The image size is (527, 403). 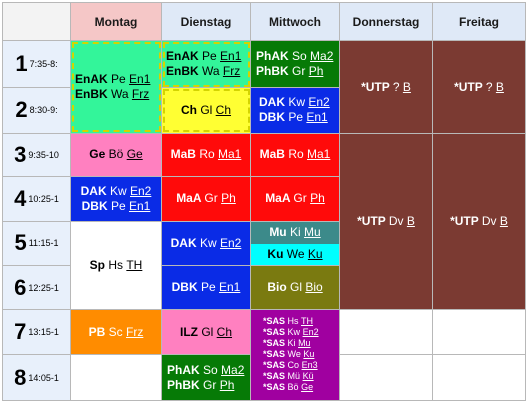 I want to click on teacher: Sc, so click(x=115, y=331).